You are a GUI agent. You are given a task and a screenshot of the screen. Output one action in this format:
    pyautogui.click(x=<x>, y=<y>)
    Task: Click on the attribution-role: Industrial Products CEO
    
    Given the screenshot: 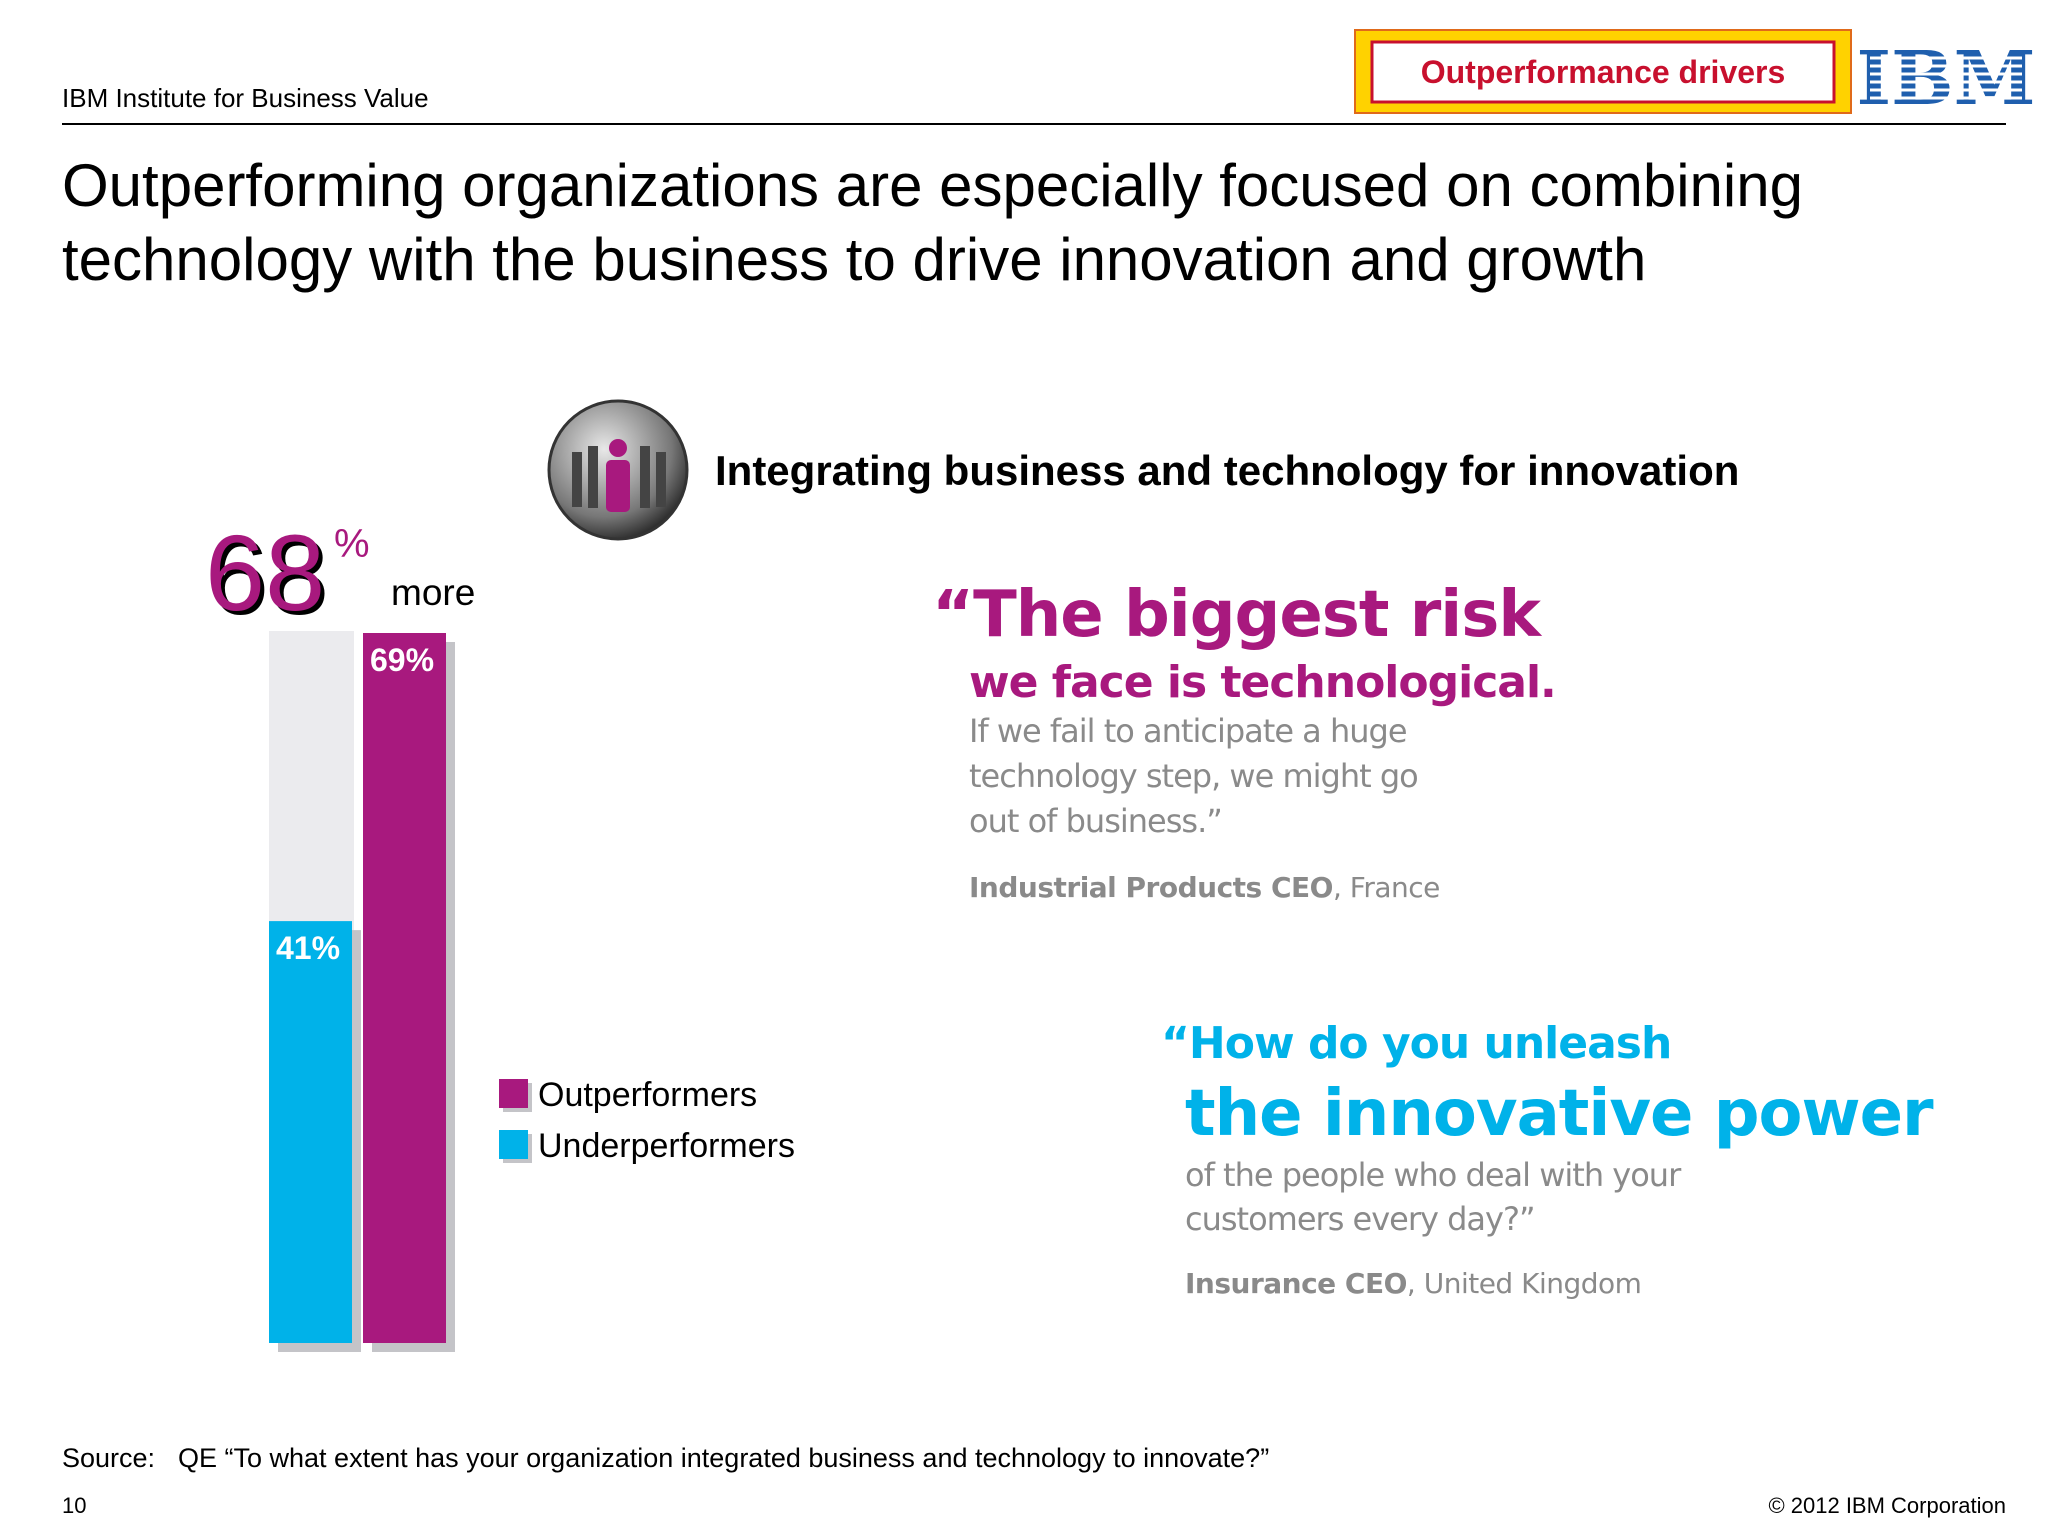 What is the action you would take?
    pyautogui.click(x=1151, y=887)
    